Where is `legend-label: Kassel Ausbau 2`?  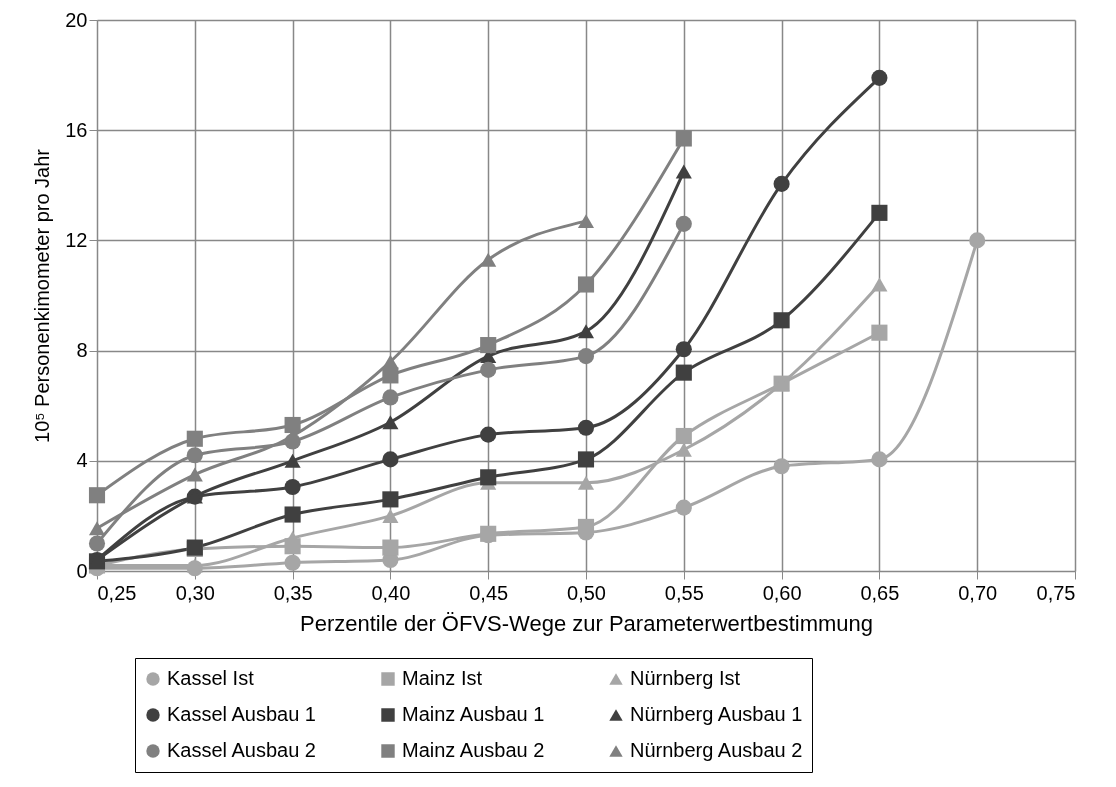
legend-label: Kassel Ausbau 2 is located at coordinates (241, 750).